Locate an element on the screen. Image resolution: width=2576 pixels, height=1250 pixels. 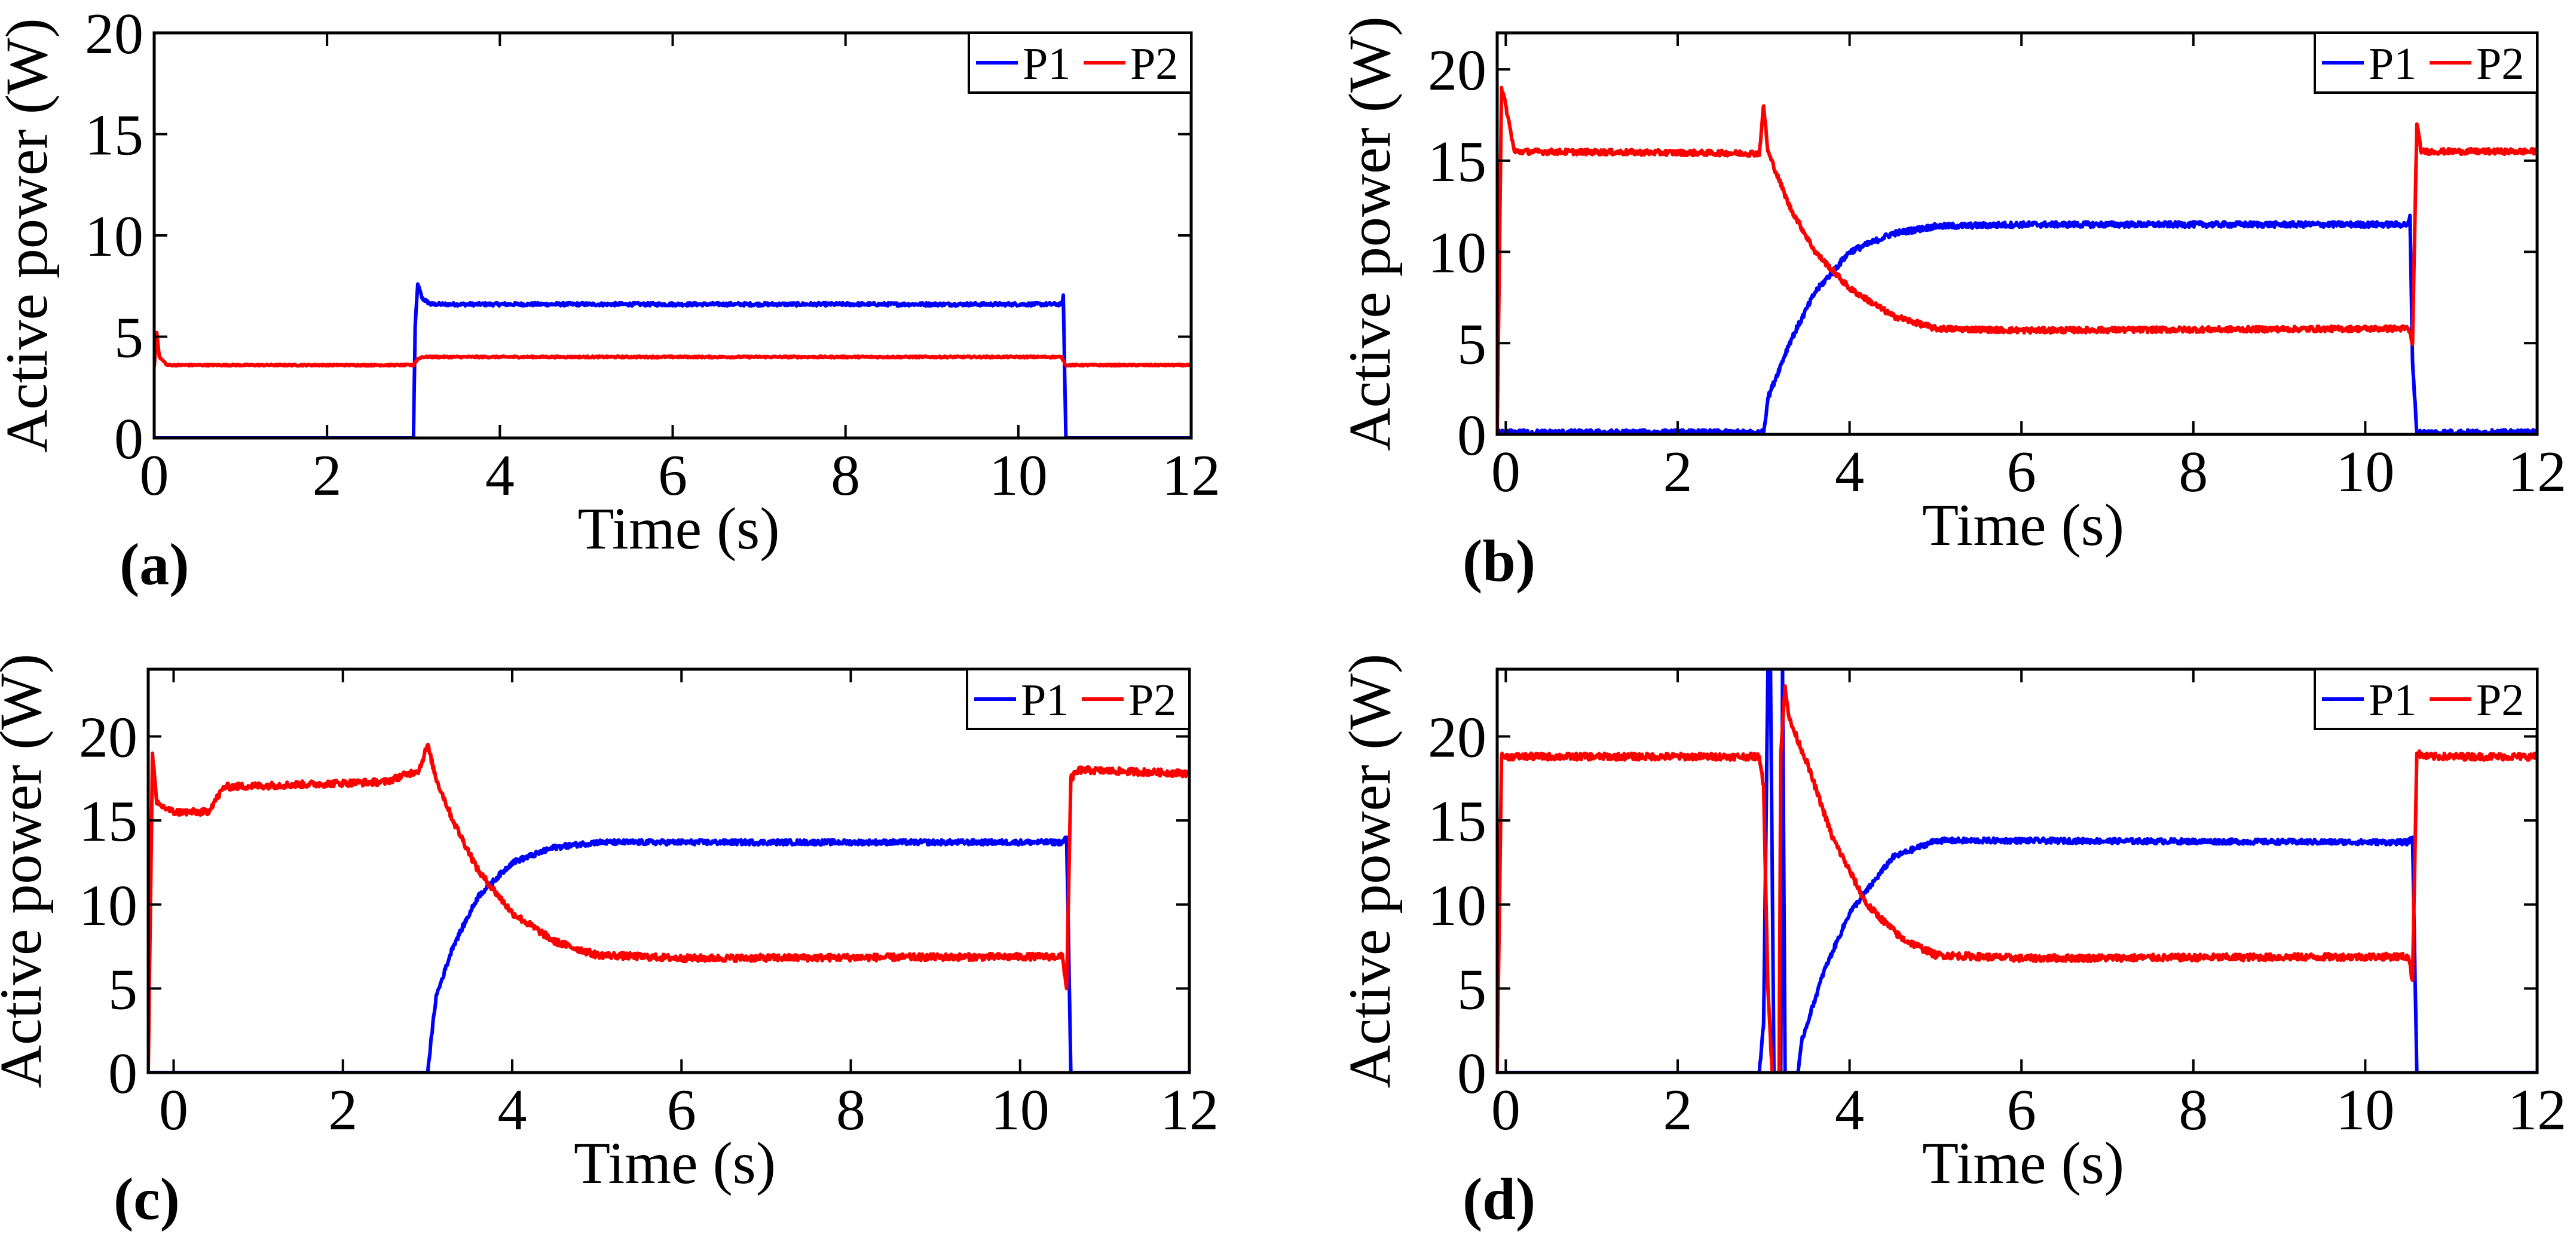
panel-label: (b) is located at coordinates (1499, 561).